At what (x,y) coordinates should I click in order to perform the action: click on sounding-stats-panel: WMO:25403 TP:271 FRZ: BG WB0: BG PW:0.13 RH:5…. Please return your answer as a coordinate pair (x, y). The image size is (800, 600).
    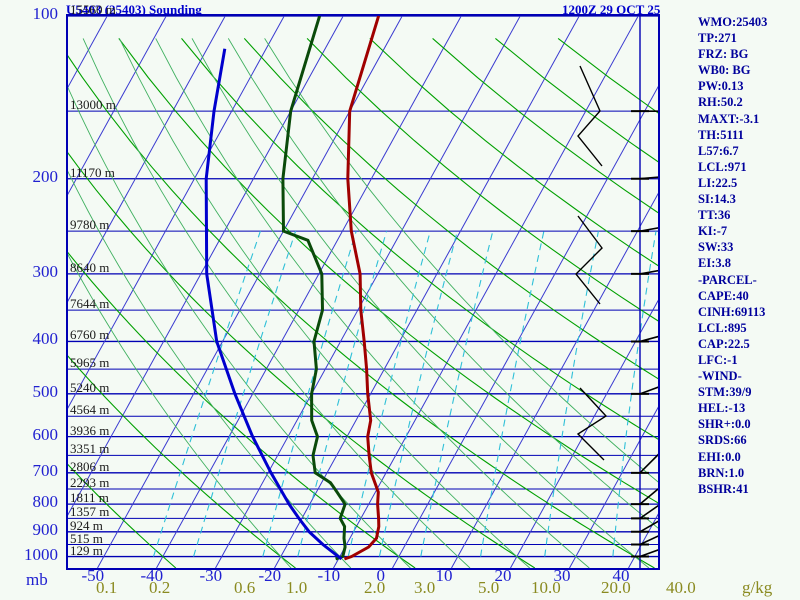
    Looking at the image, I should click on (748, 255).